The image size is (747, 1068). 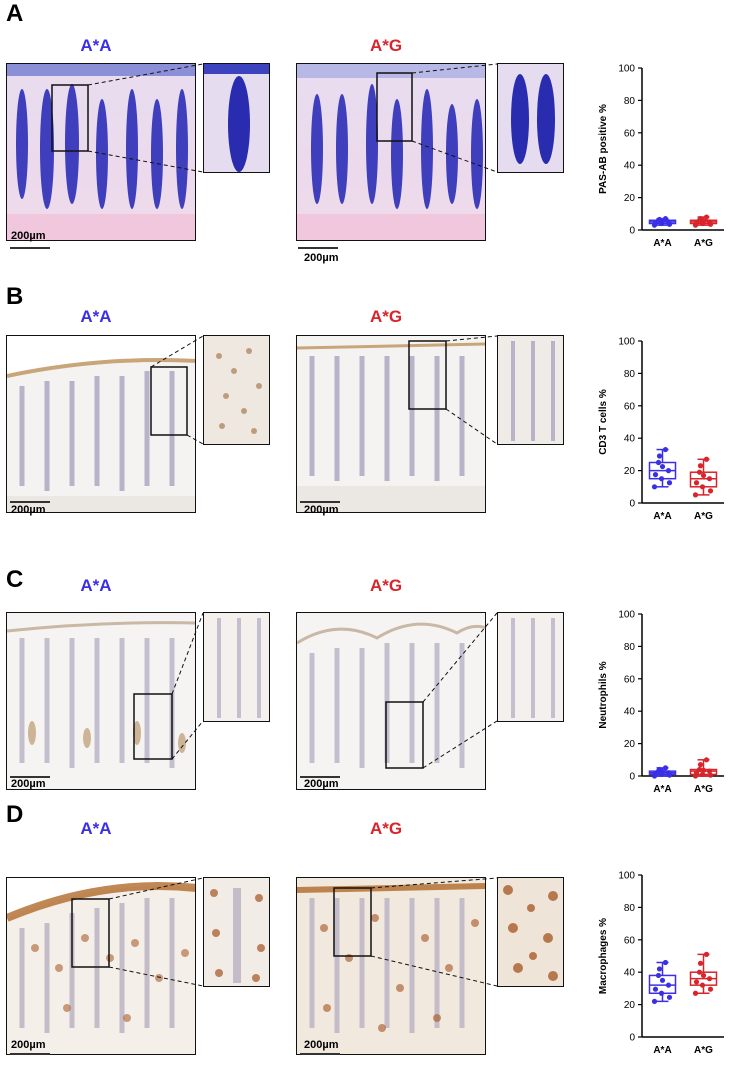 I want to click on chart-cd3: 0 20 40 60 80 100 CD3 T cells % A*A A*G, so click(x=665, y=433).